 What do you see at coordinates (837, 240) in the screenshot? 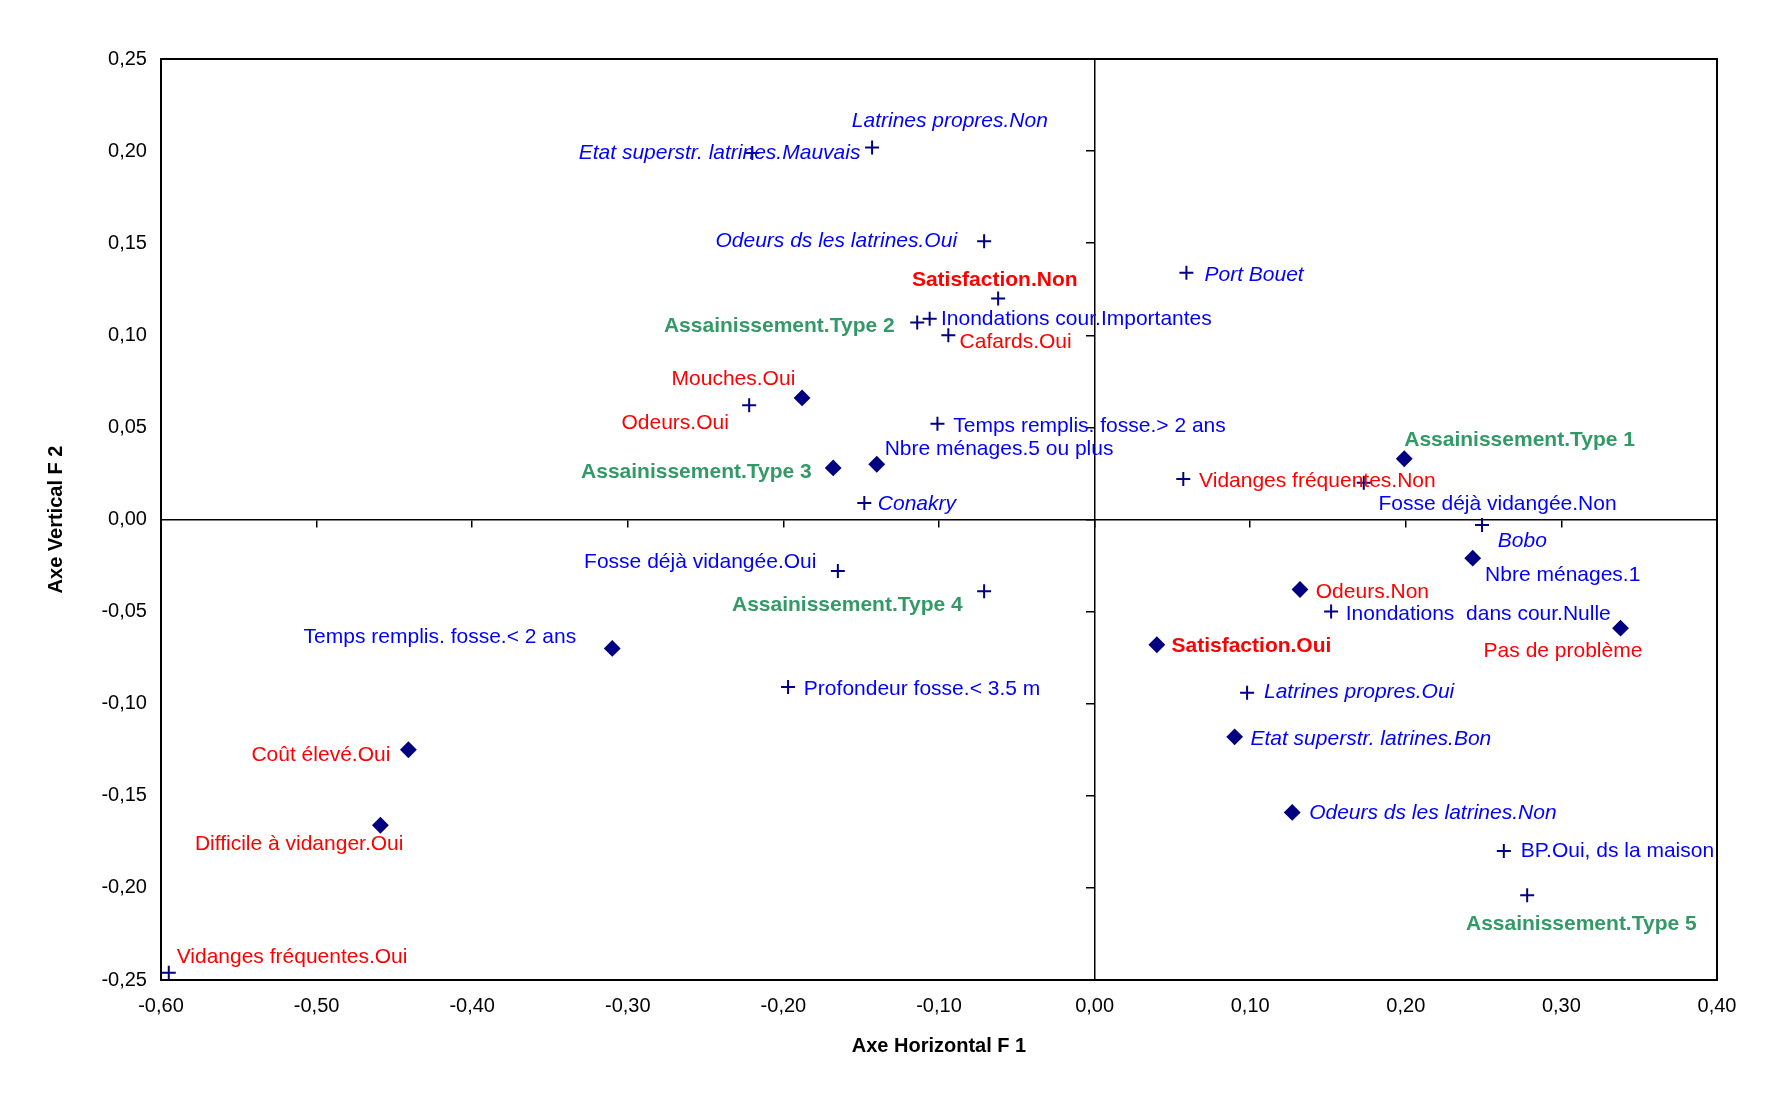
I see `data-label: Odeurs ds les latrines.Oui` at bounding box center [837, 240].